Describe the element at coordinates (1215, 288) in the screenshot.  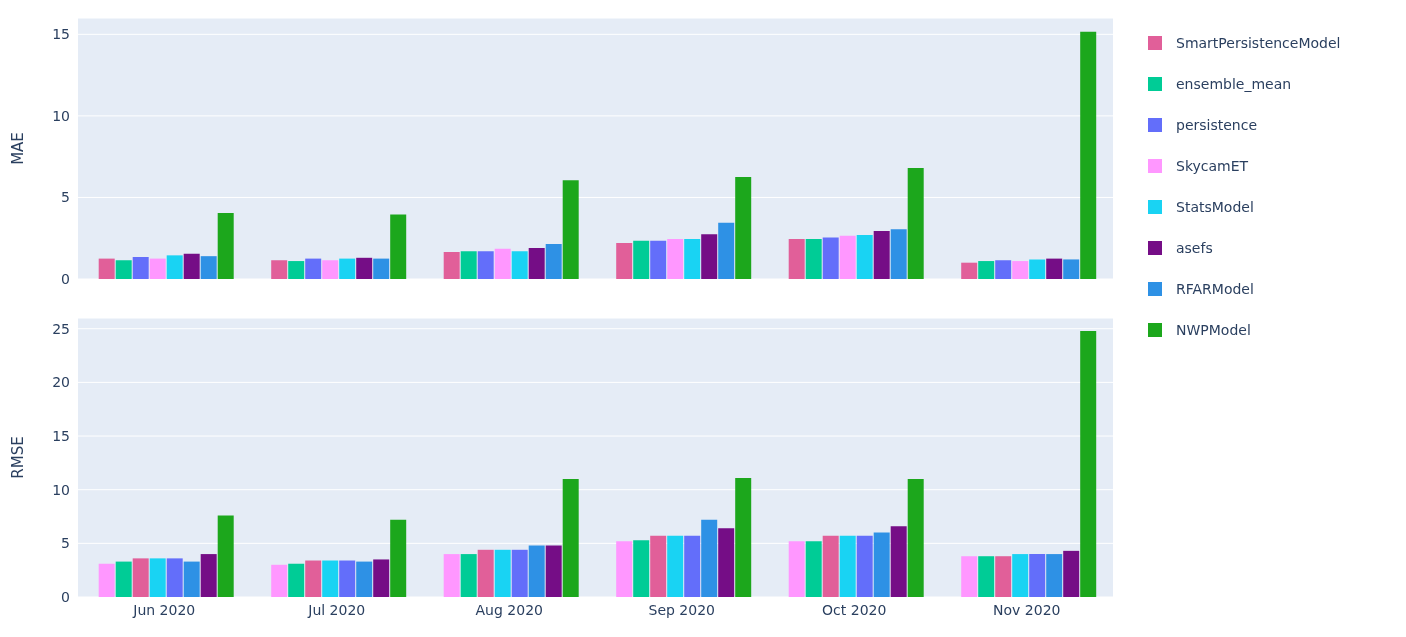
I see `legend-label: RFARModel` at that location.